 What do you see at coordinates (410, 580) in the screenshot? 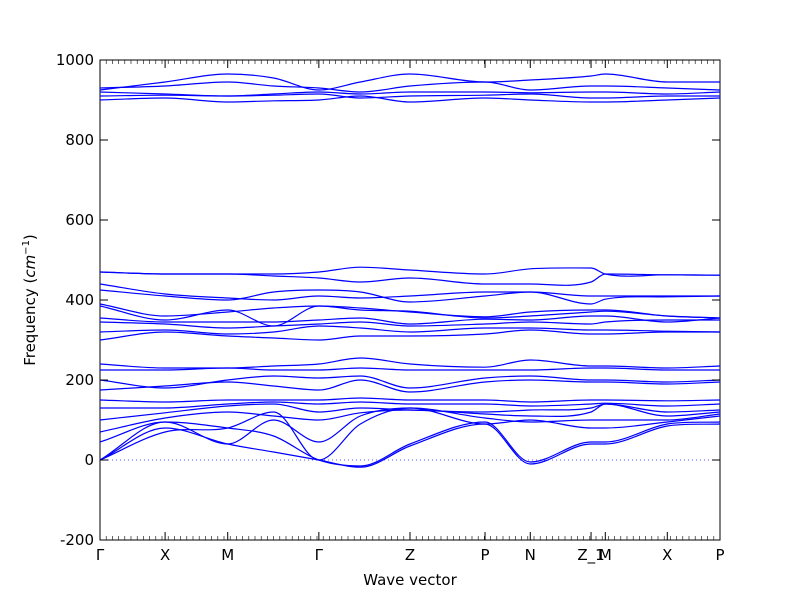
I see `x-axis-title: Wave vector` at bounding box center [410, 580].